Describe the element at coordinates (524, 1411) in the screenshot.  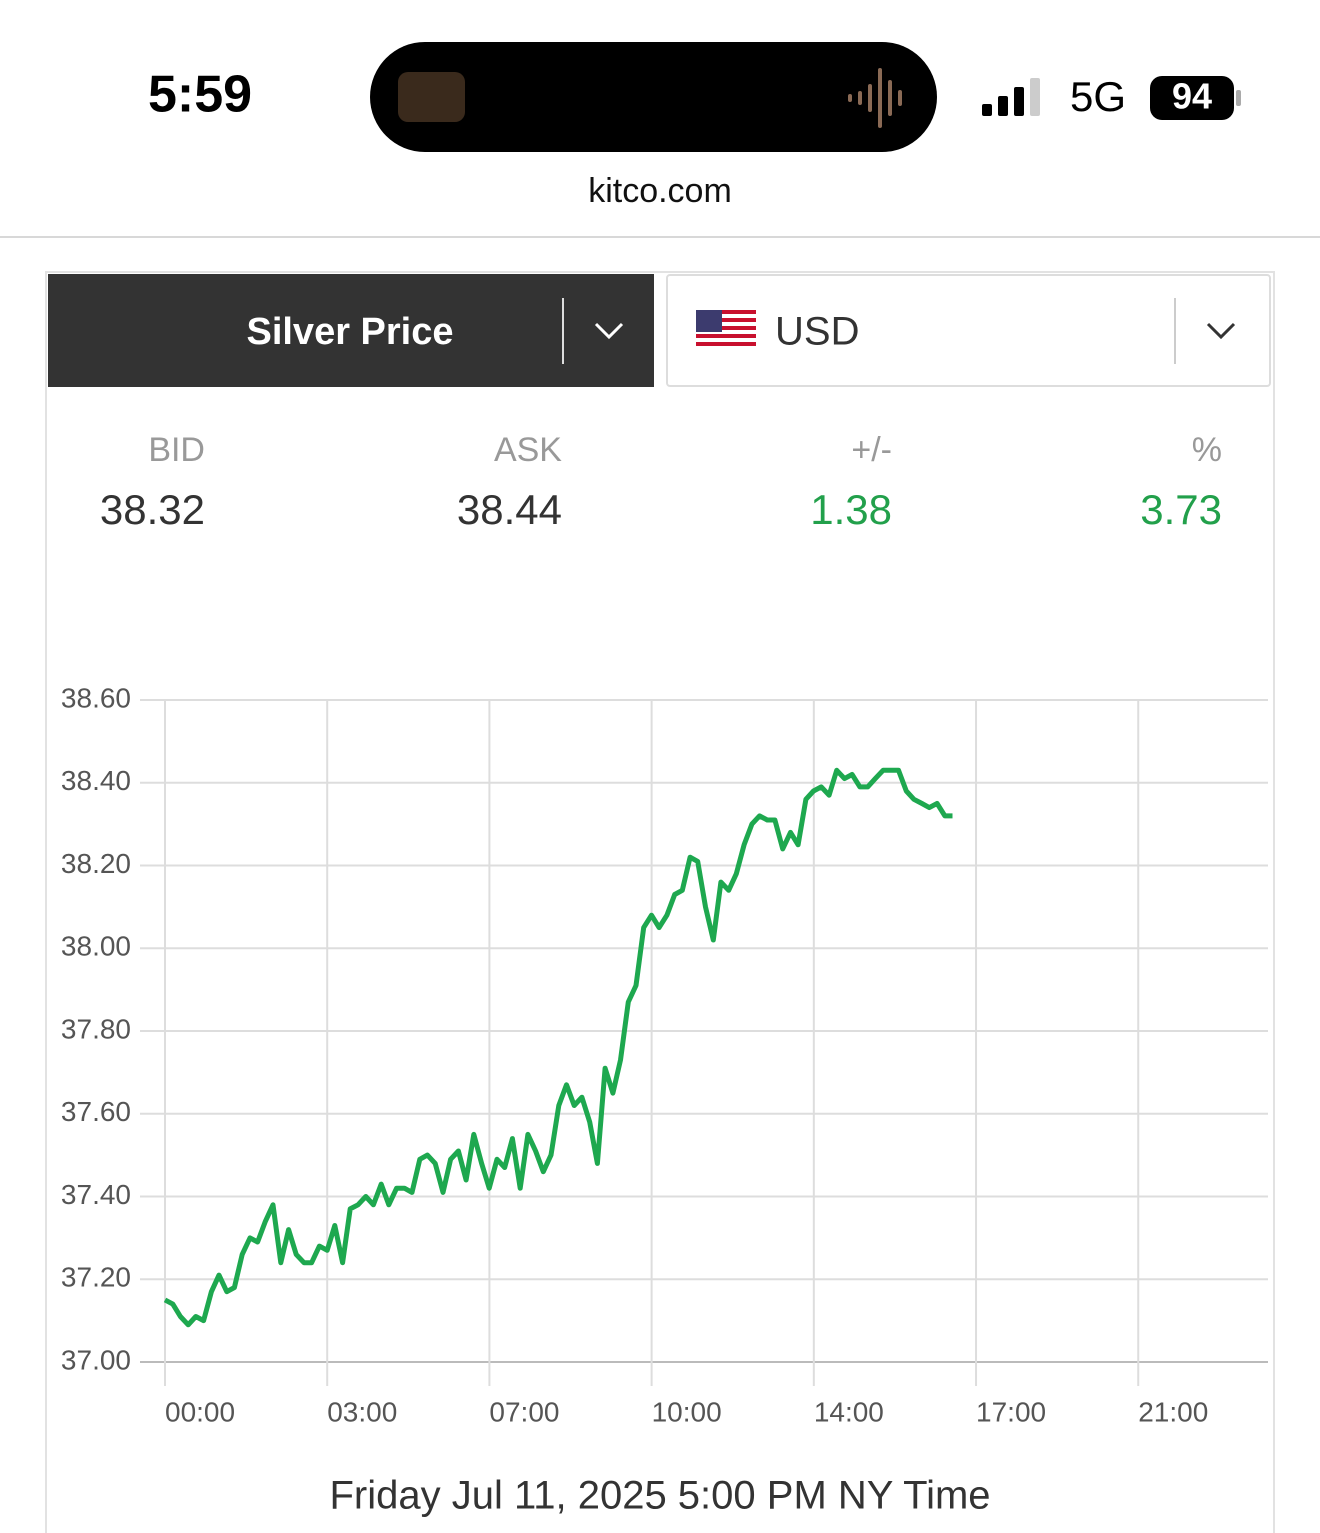
I see `x-tick-label: 07:00` at that location.